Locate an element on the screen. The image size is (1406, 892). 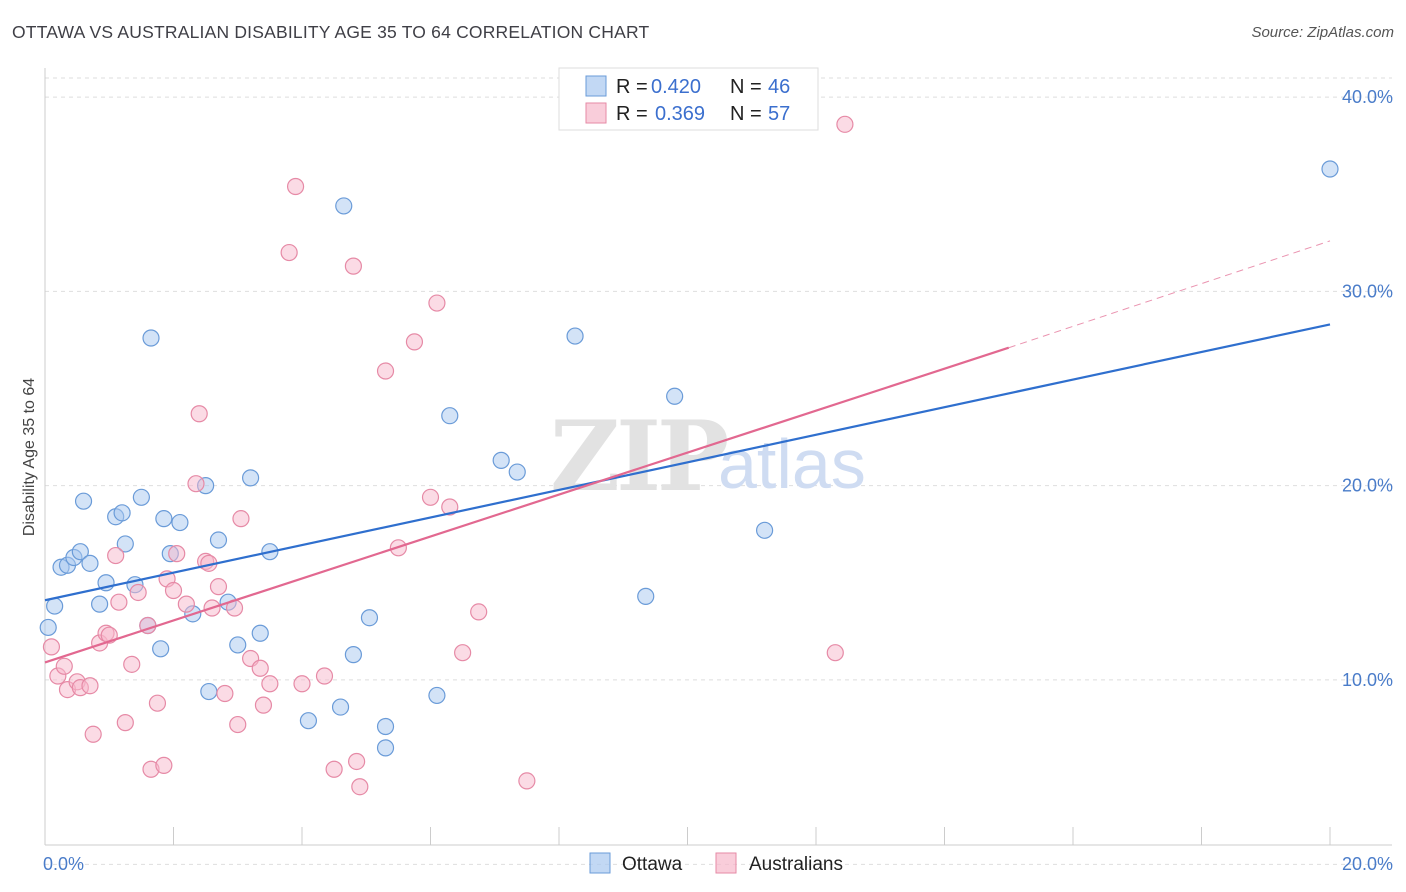
x-tick-label-min: 0.0% is located at coordinates (63, 864).